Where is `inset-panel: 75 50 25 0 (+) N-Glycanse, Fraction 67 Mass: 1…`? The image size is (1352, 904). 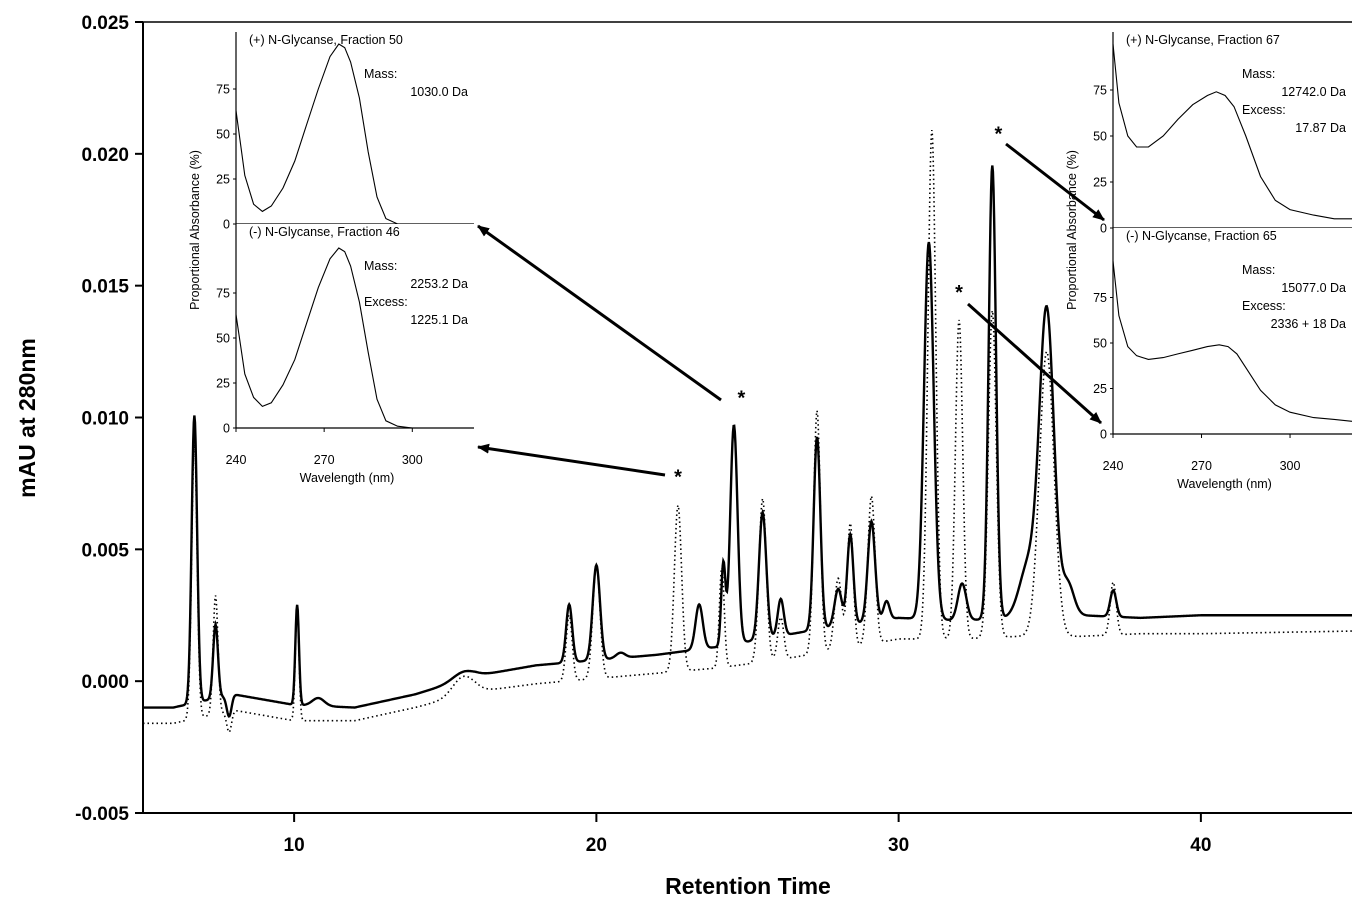
inset-panel: 75 50 25 0 (+) N-Glycanse, Fraction 67 Mass: 1… is located at coordinates (1222, 134).